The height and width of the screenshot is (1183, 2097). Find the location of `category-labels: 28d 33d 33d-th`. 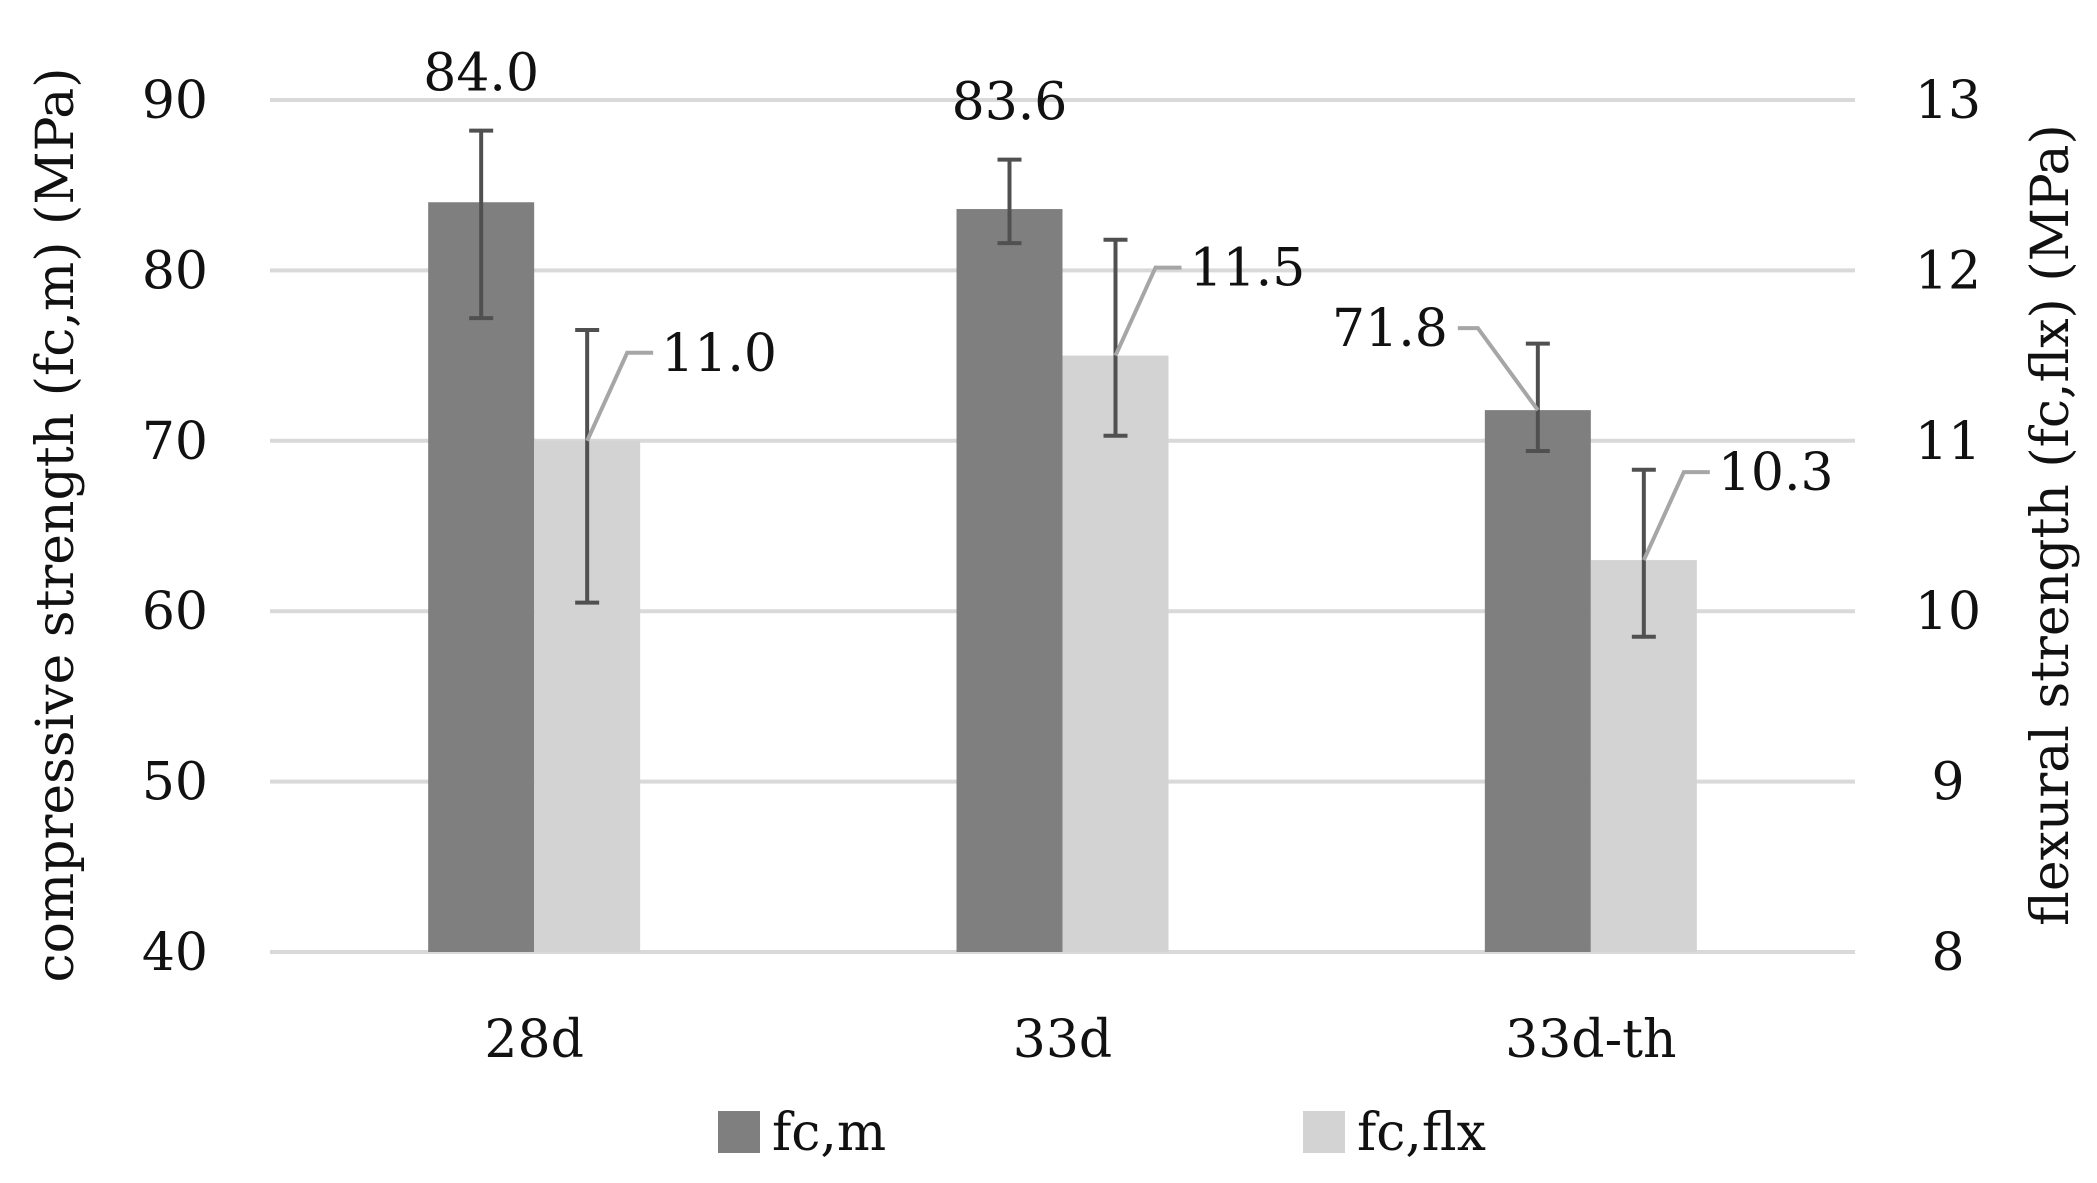

category-labels: 28d 33d 33d-th is located at coordinates (1080, 1040).